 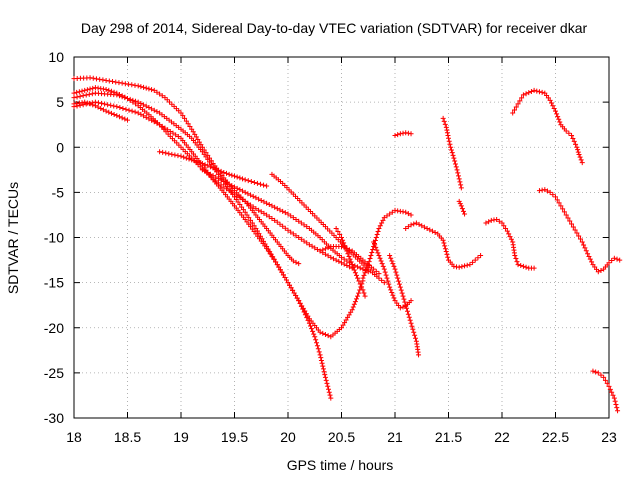 I want to click on y-tick-label: -25, so click(x=54, y=373).